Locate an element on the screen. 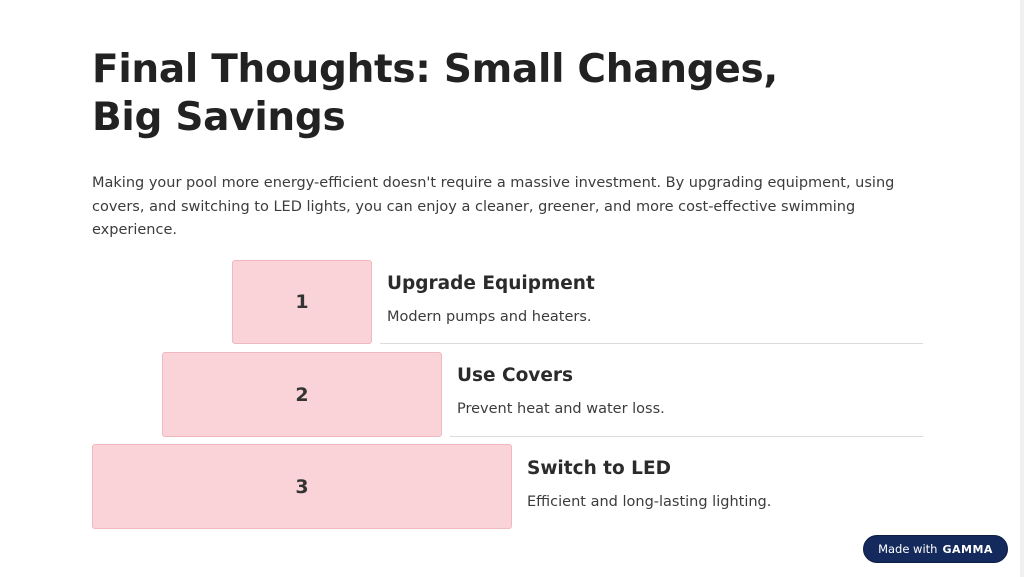 This screenshot has height=577, width=1024. gamma-logo: GAMMA is located at coordinates (967, 549).